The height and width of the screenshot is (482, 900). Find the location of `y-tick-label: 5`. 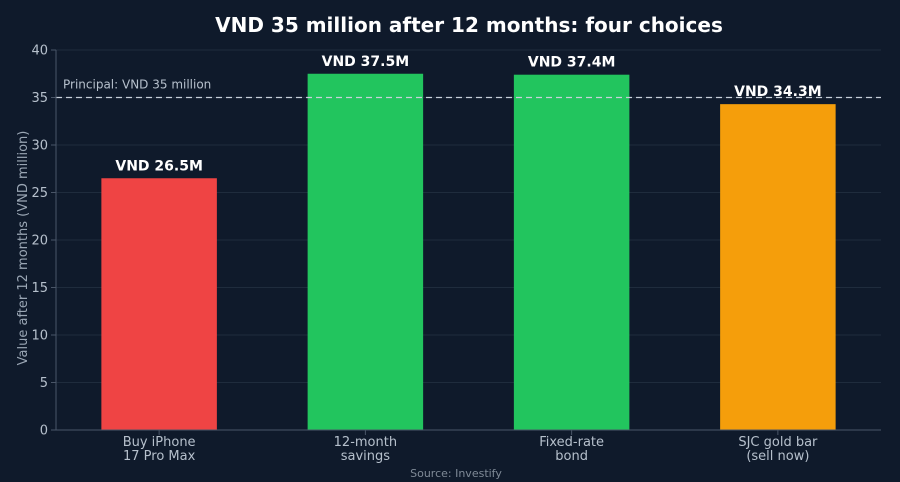

y-tick-label: 5 is located at coordinates (44, 383).